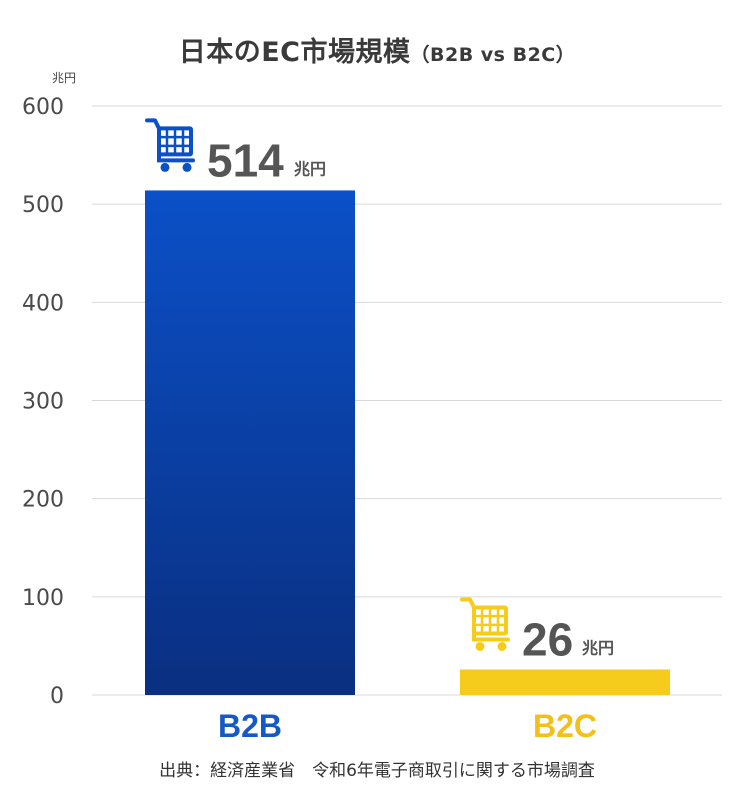 This screenshot has height=800, width=754. I want to click on chart-title: 日本のEC市場規模（B2B vs B2C）, so click(377, 49).